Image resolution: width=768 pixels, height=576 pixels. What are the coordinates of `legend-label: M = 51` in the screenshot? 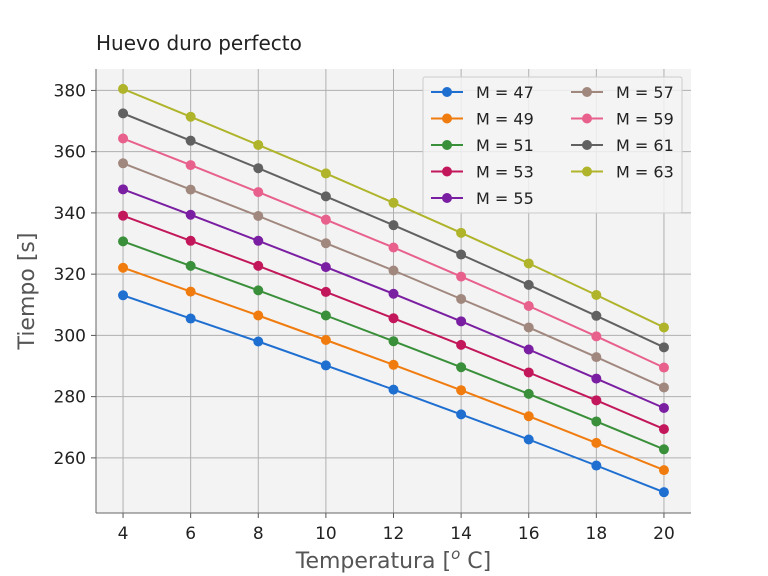 It's located at (505, 145).